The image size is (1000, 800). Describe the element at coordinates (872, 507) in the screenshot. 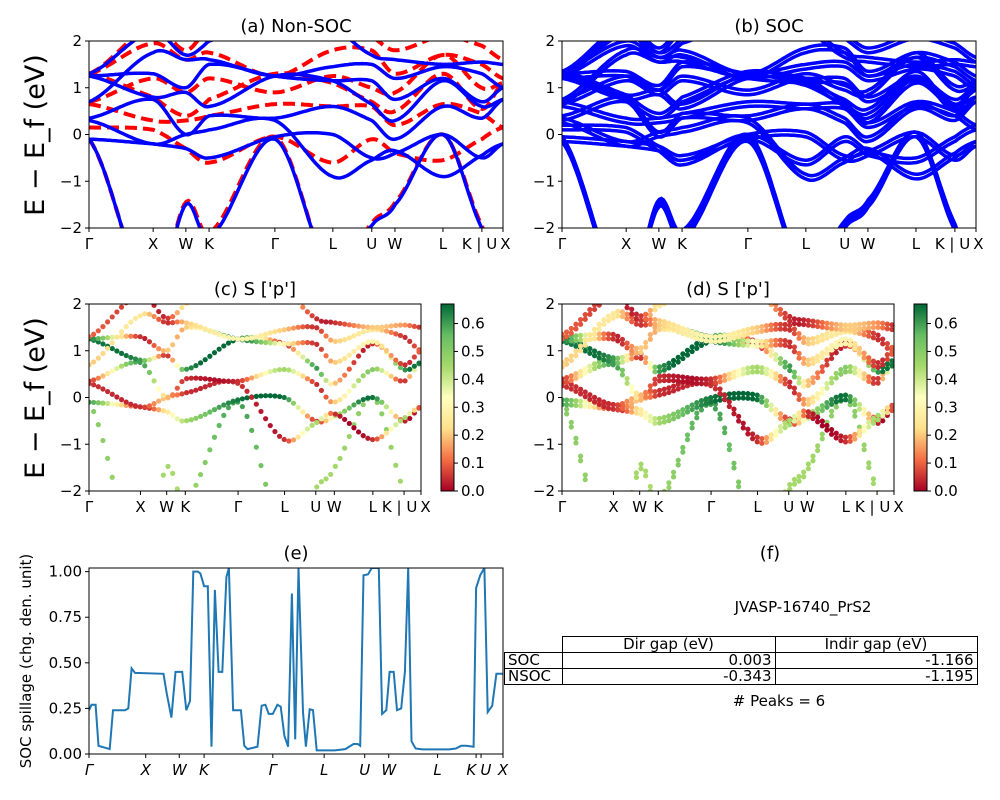

I see `x-tick-label: K | U` at that location.